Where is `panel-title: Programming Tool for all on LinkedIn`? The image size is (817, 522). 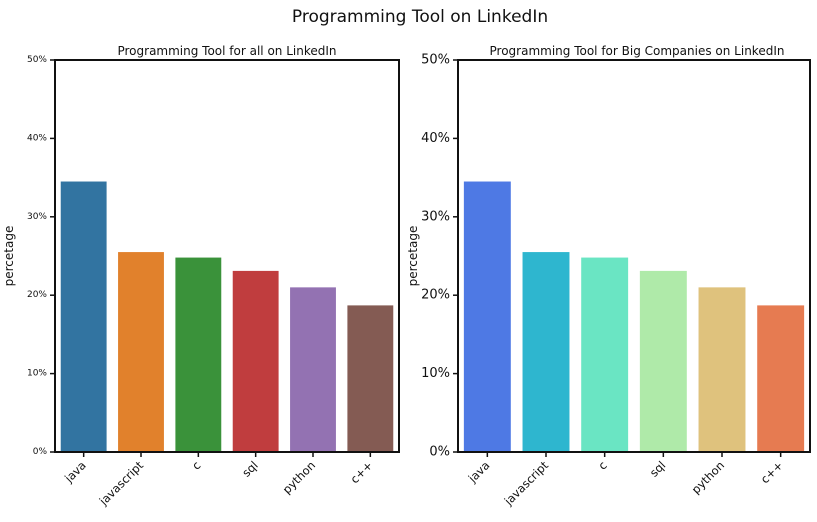
panel-title: Programming Tool for all on LinkedIn is located at coordinates (226, 51).